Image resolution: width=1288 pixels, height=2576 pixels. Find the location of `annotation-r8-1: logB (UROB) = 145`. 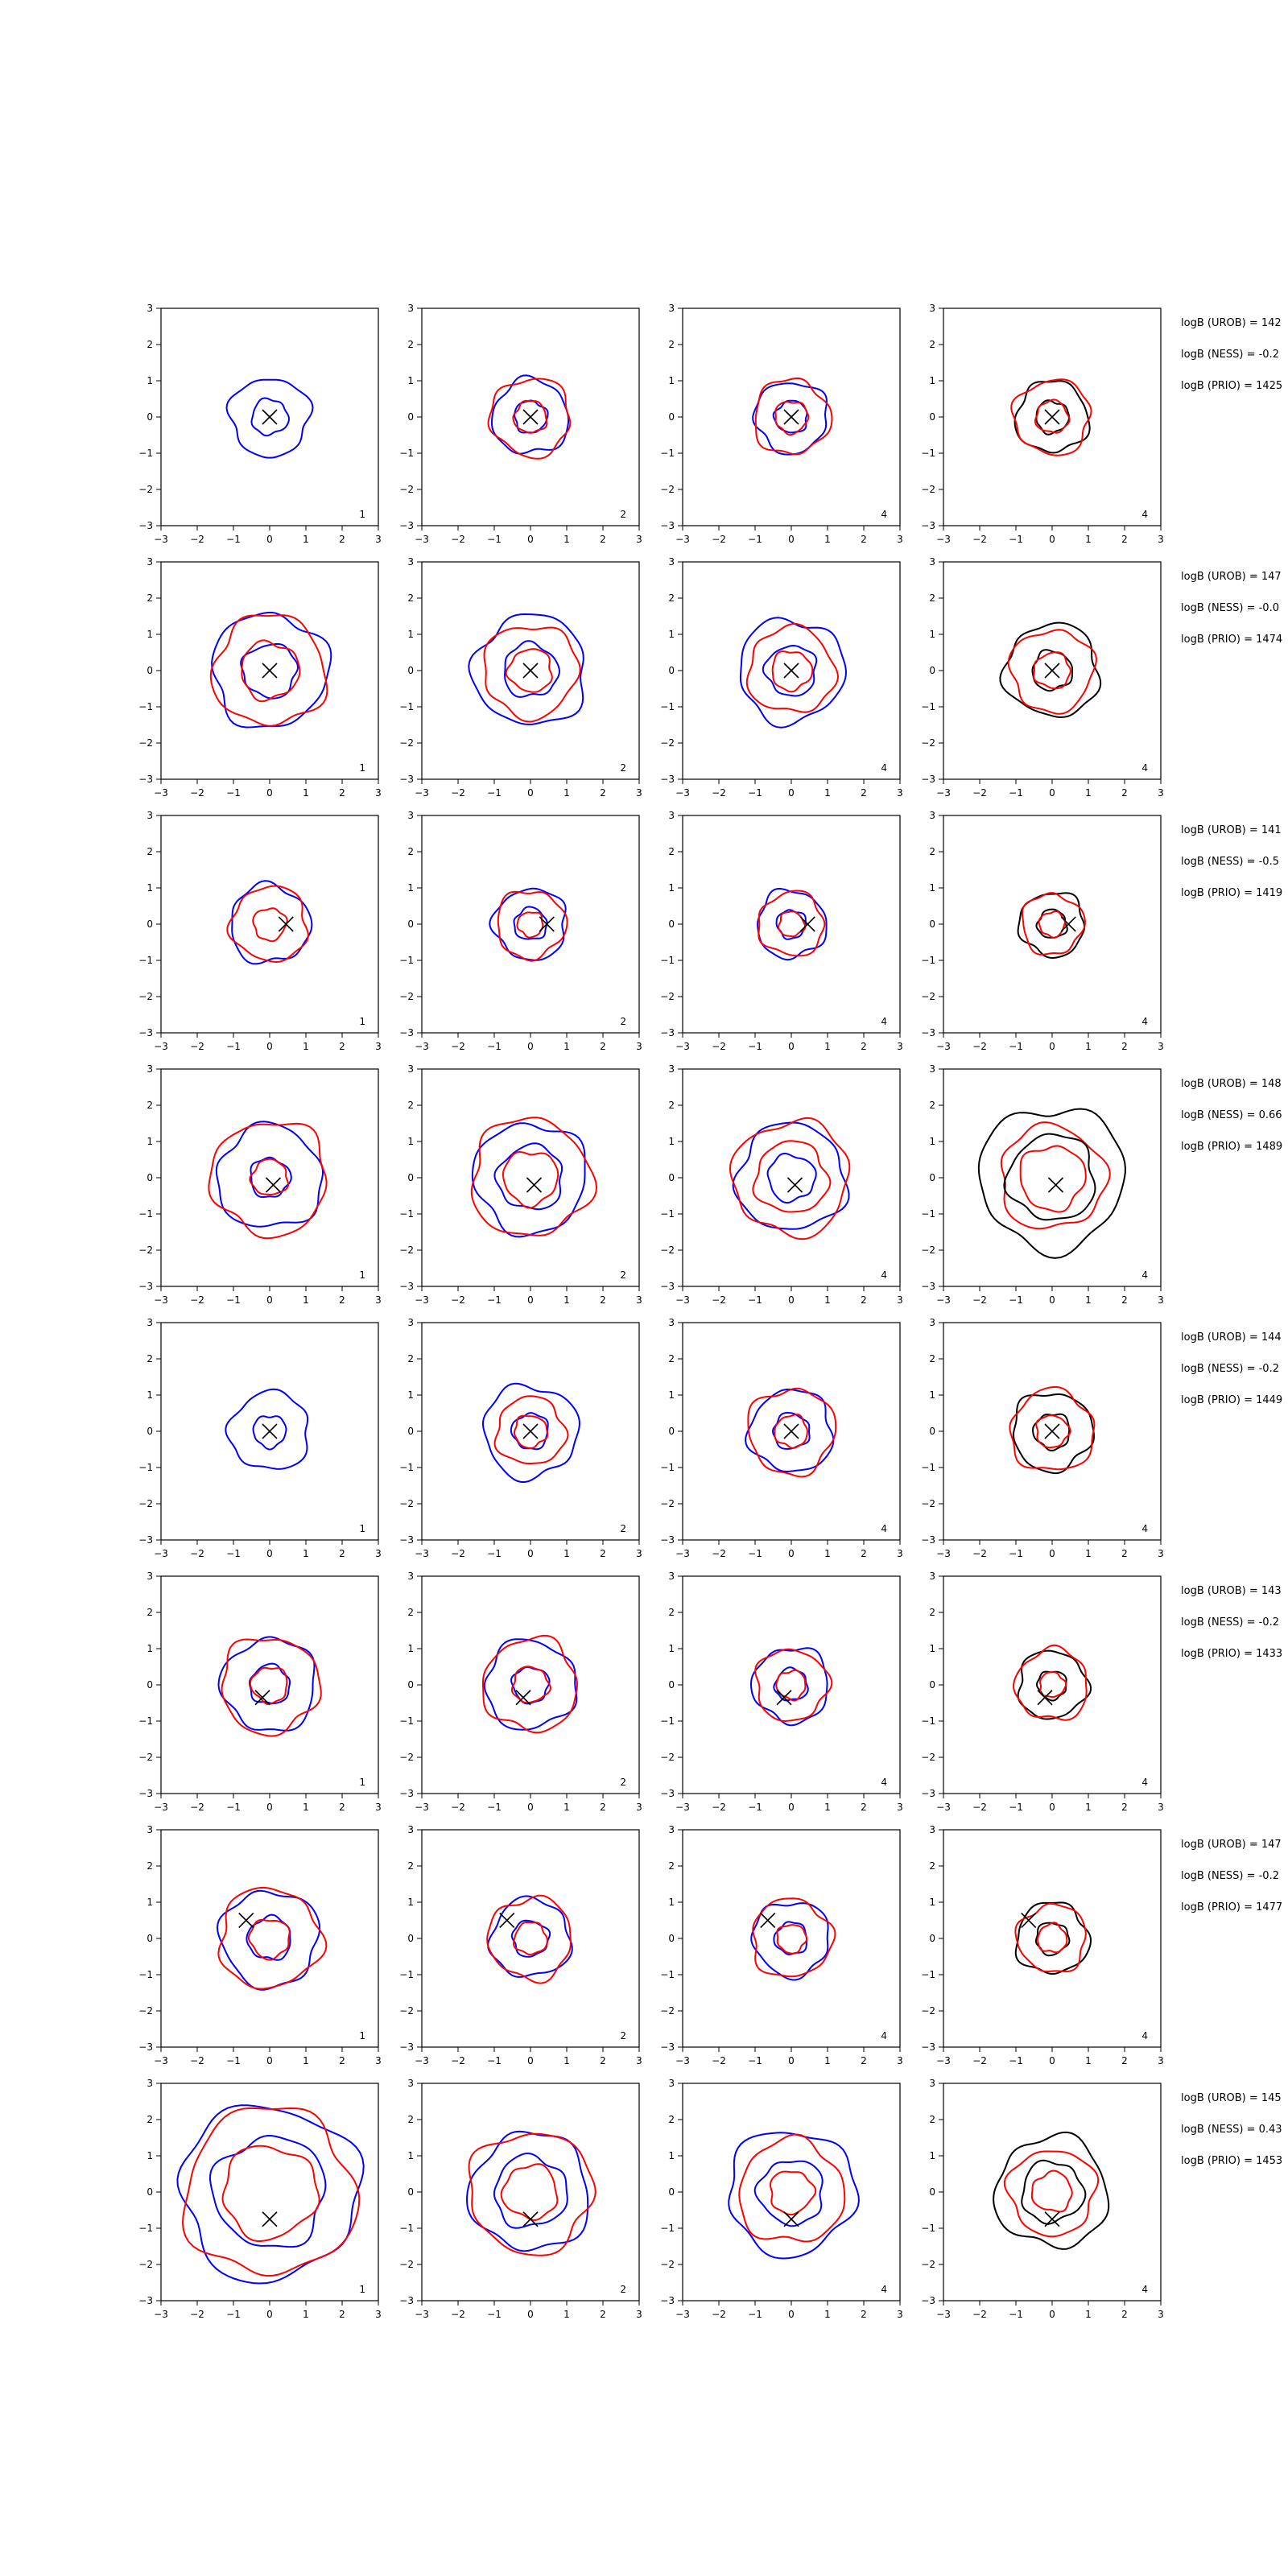

annotation-r8-1: logB (UROB) = 145 is located at coordinates (1231, 2098).